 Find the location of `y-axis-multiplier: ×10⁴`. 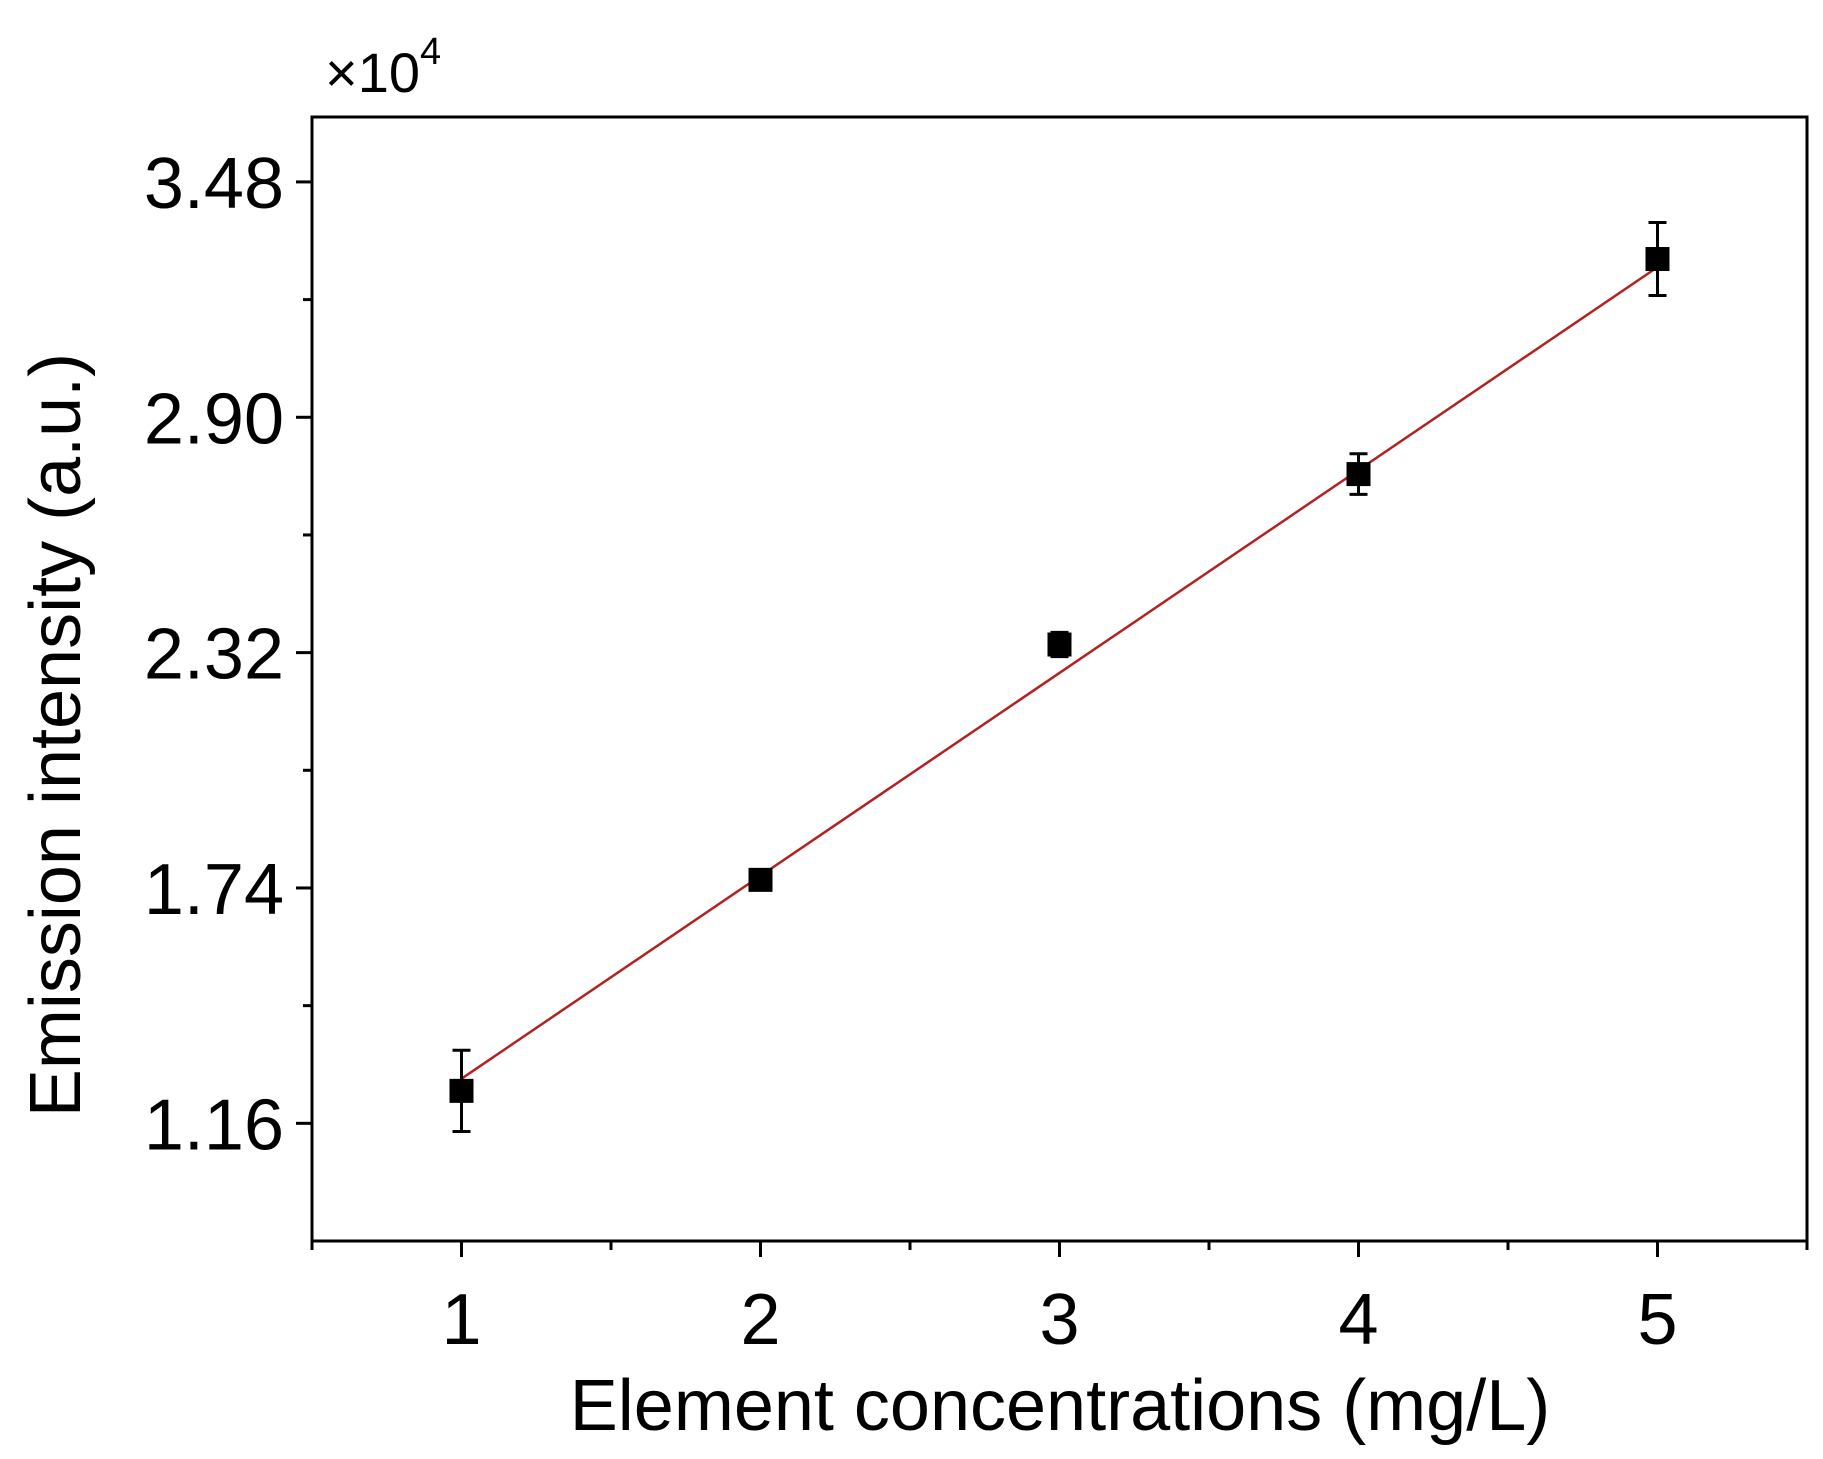

y-axis-multiplier: ×10⁴ is located at coordinates (383, 67).